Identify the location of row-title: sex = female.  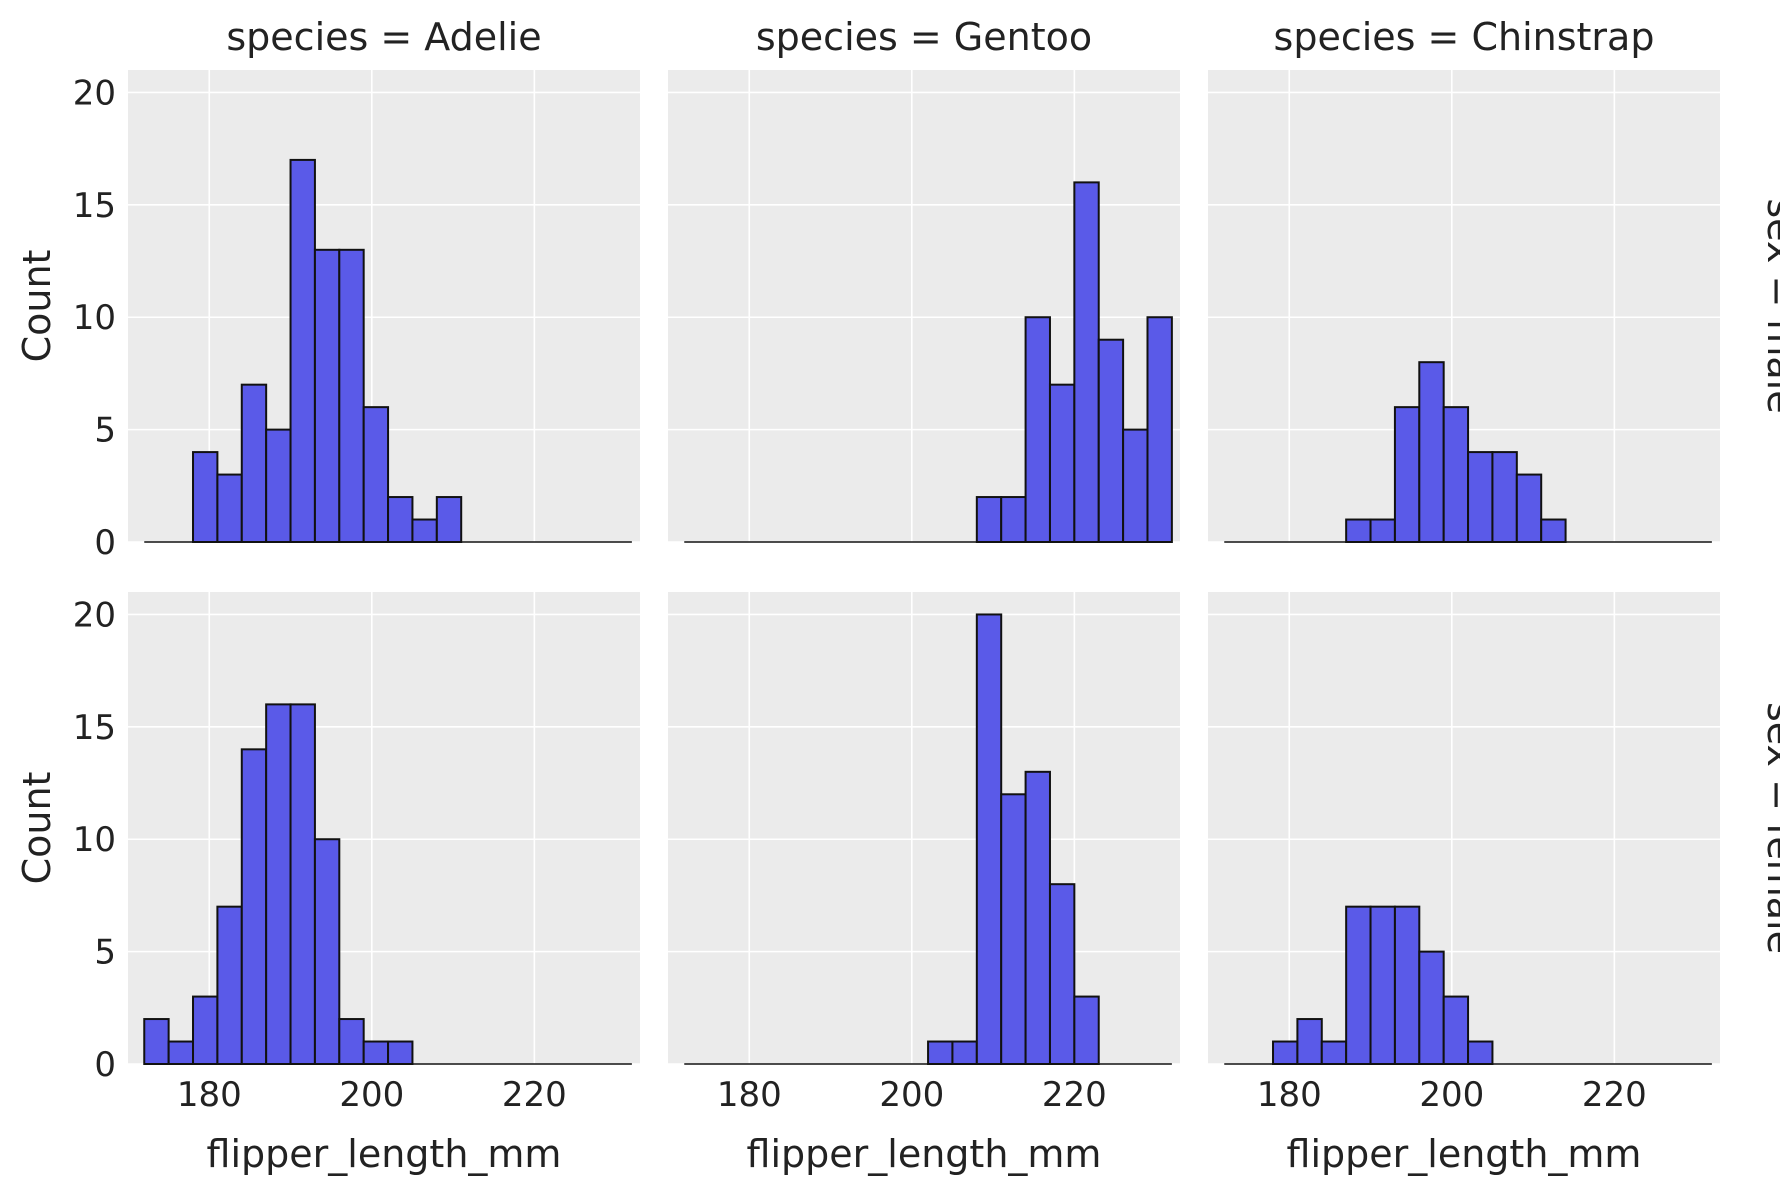
(1769, 828).